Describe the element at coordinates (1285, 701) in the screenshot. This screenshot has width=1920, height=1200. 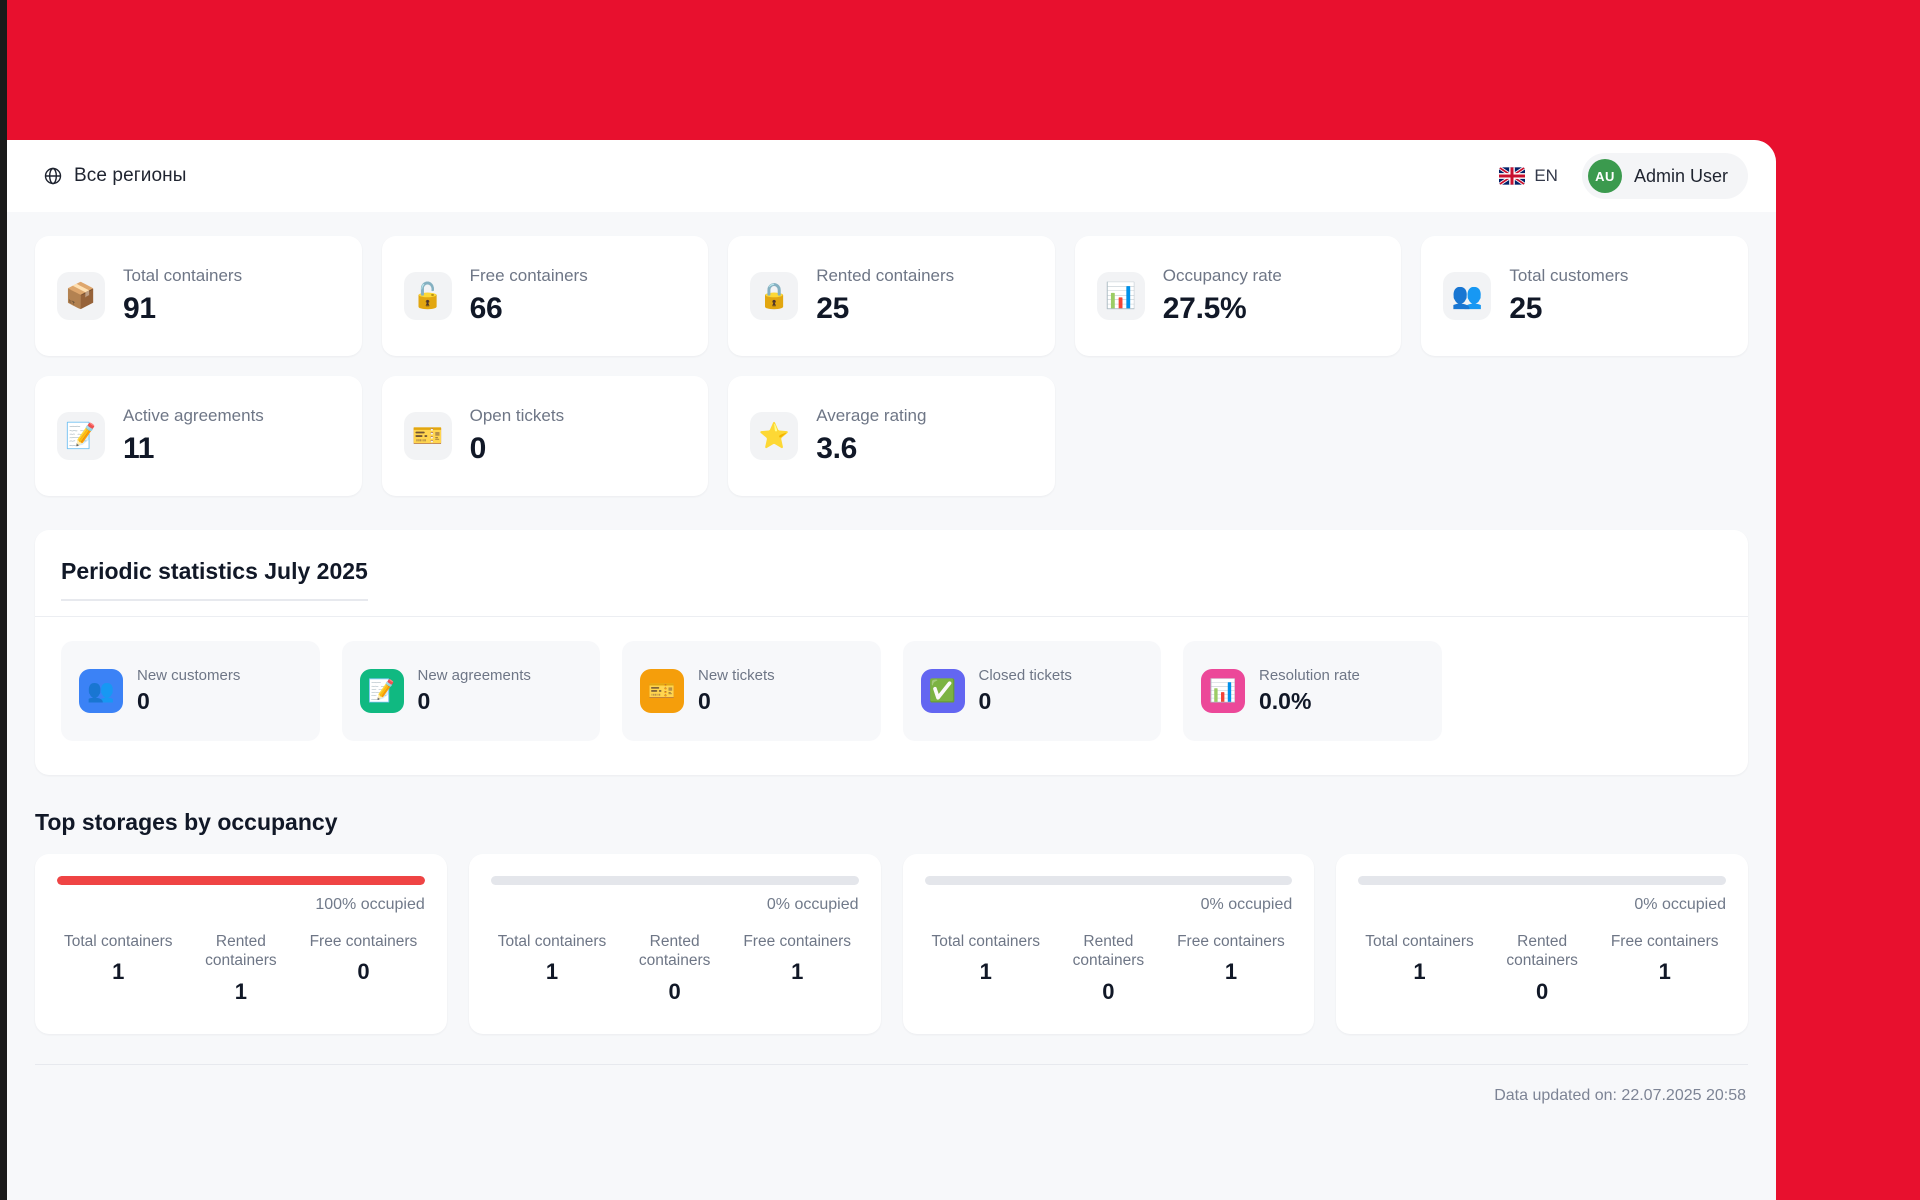
I see `periodic-card-value: 0.0%` at that location.